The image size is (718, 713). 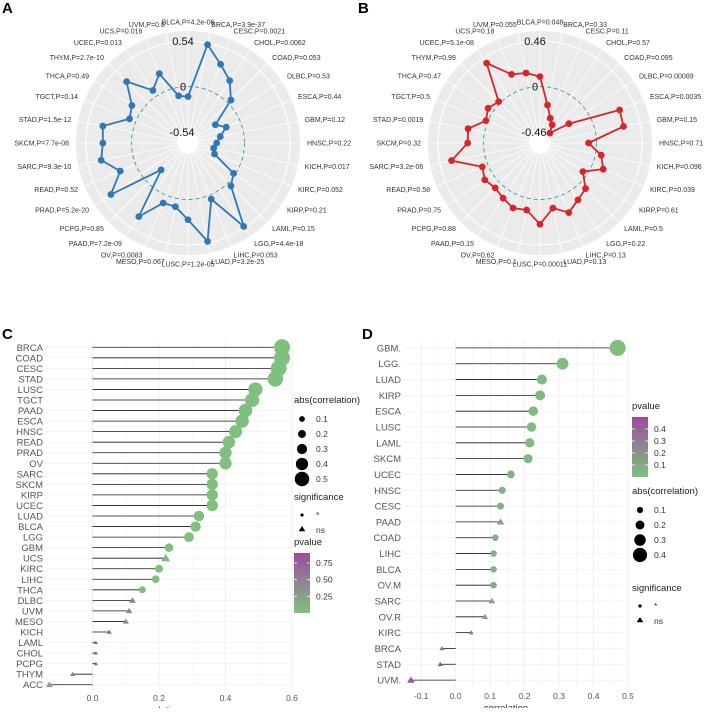 I want to click on radar-a-label-coad: COAD,P=0.053, so click(x=296, y=58).